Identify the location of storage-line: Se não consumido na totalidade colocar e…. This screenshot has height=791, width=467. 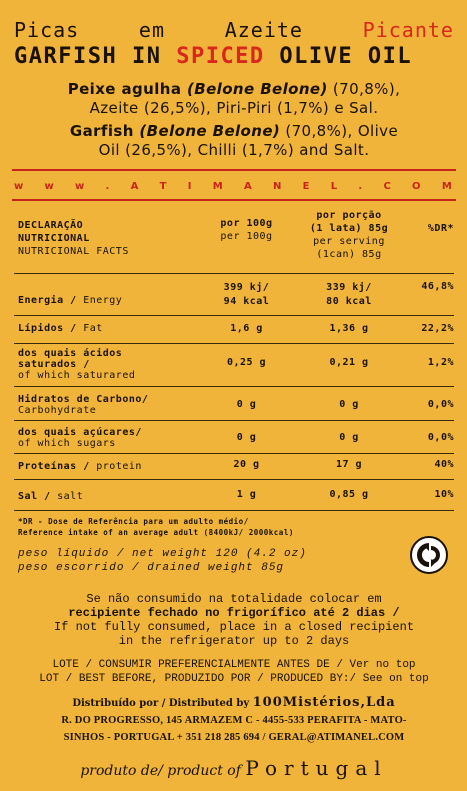
(234, 599).